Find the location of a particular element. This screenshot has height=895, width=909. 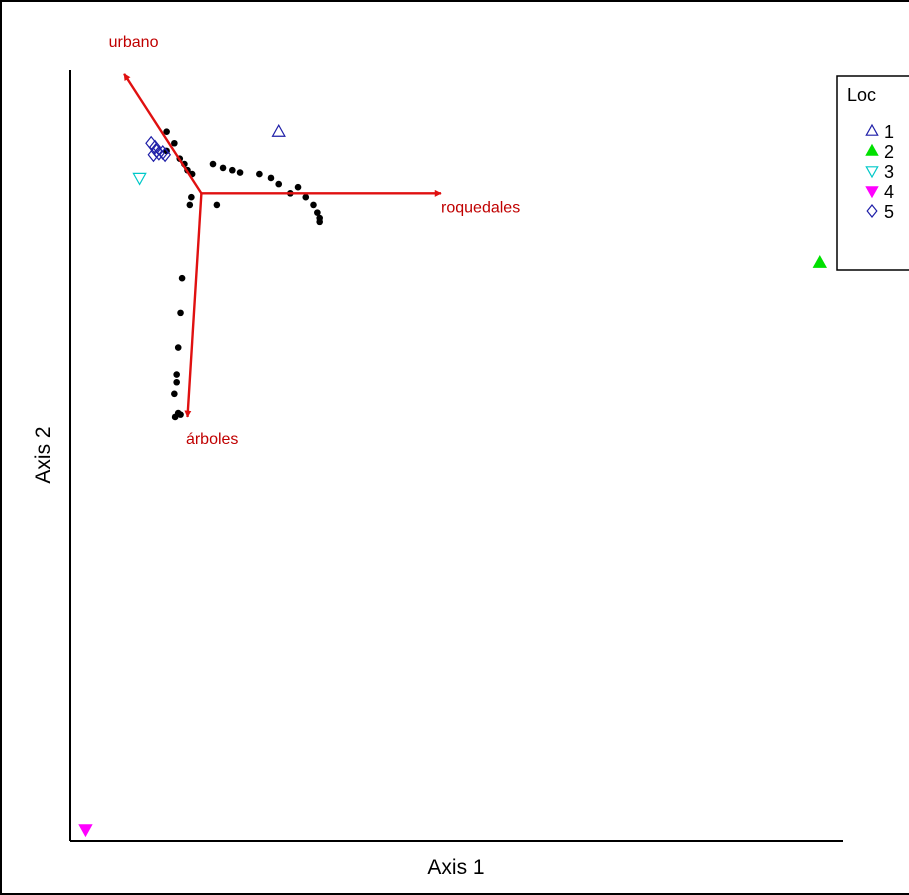

legend-label-1: 1 is located at coordinates (889, 132).